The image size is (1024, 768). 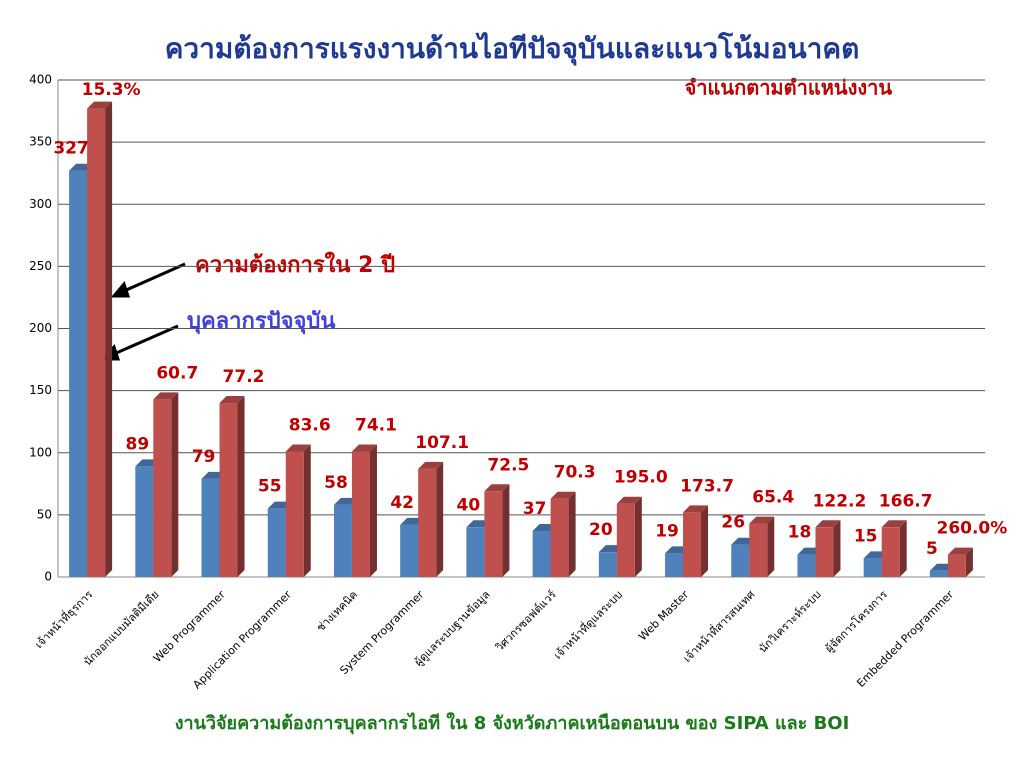 What do you see at coordinates (906, 501) in the screenshot?
I see `growth-label: 166.7` at bounding box center [906, 501].